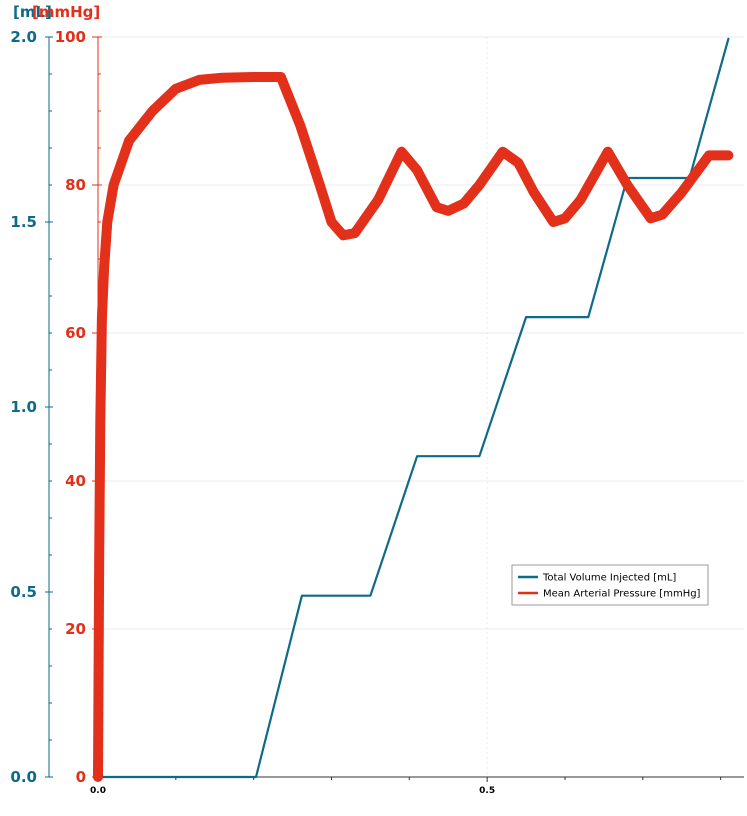 The image size is (747, 816). Describe the element at coordinates (23, 592) in the screenshot. I see `y-left-tick-label: 0.5` at that location.